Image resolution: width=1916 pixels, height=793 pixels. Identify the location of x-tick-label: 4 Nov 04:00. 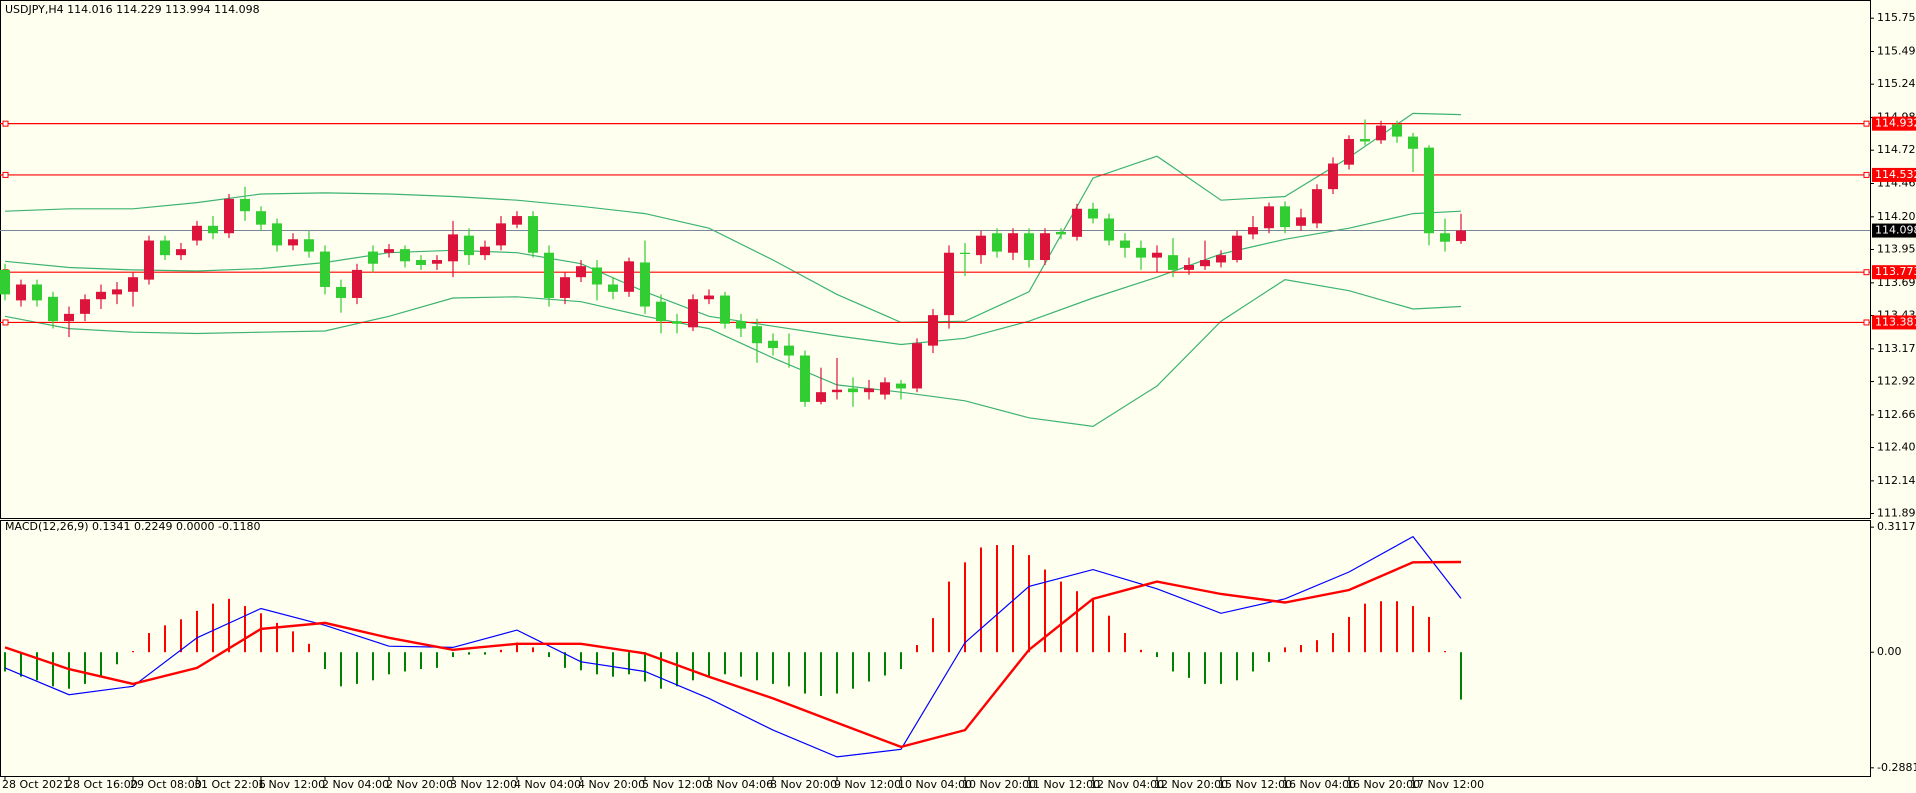
(547, 784).